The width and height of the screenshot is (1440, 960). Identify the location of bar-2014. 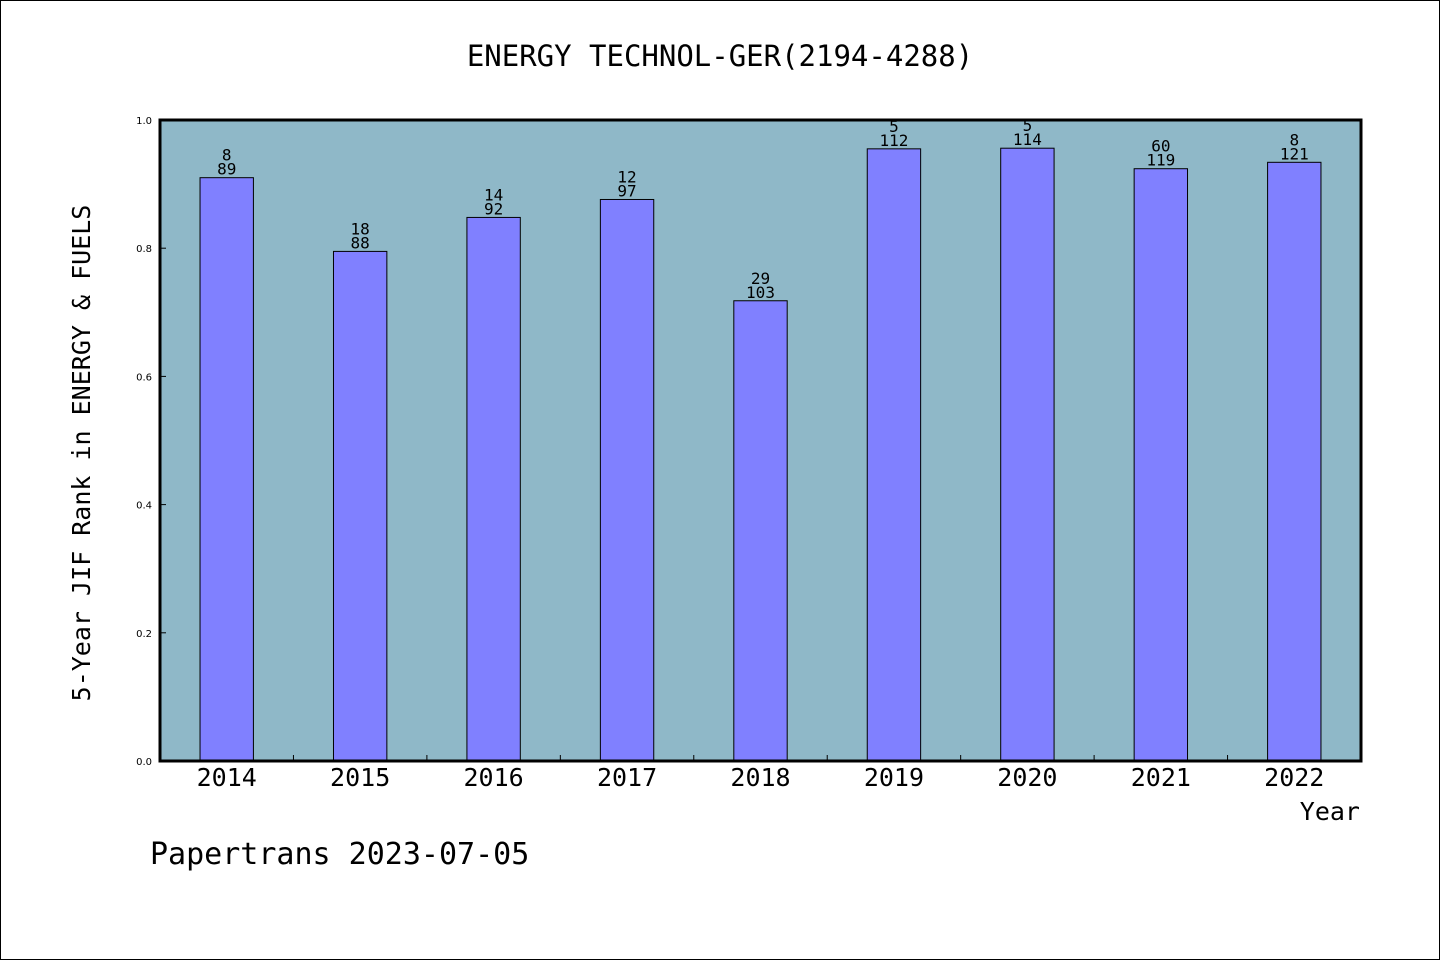
(226, 469).